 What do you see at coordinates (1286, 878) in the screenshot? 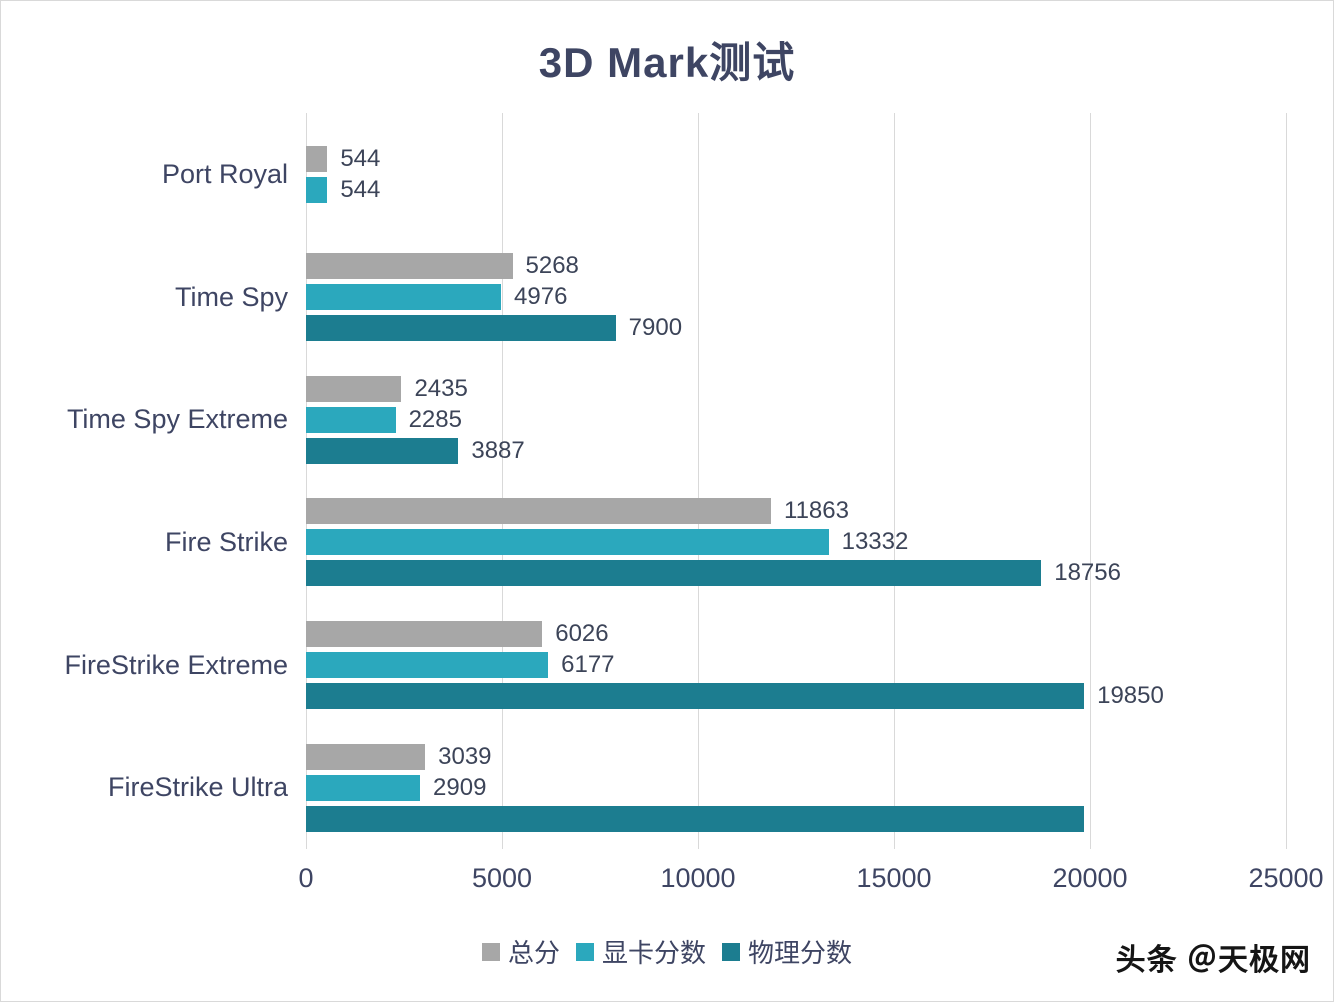
I see `x-tick-label: 25000` at bounding box center [1286, 878].